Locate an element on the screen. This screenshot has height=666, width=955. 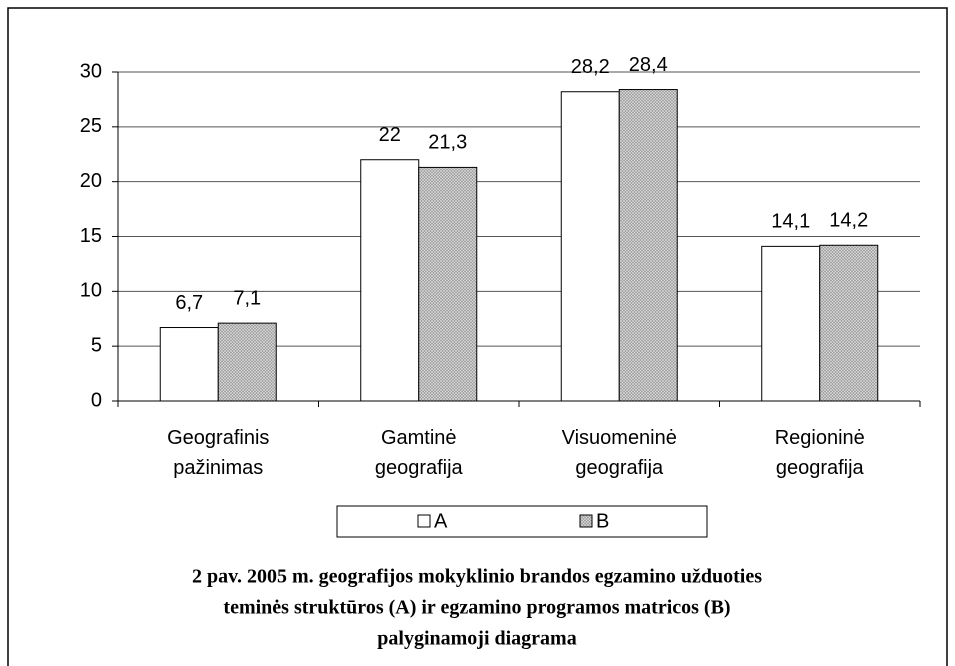
caption: palyginamoji diagrama is located at coordinates (476, 639).